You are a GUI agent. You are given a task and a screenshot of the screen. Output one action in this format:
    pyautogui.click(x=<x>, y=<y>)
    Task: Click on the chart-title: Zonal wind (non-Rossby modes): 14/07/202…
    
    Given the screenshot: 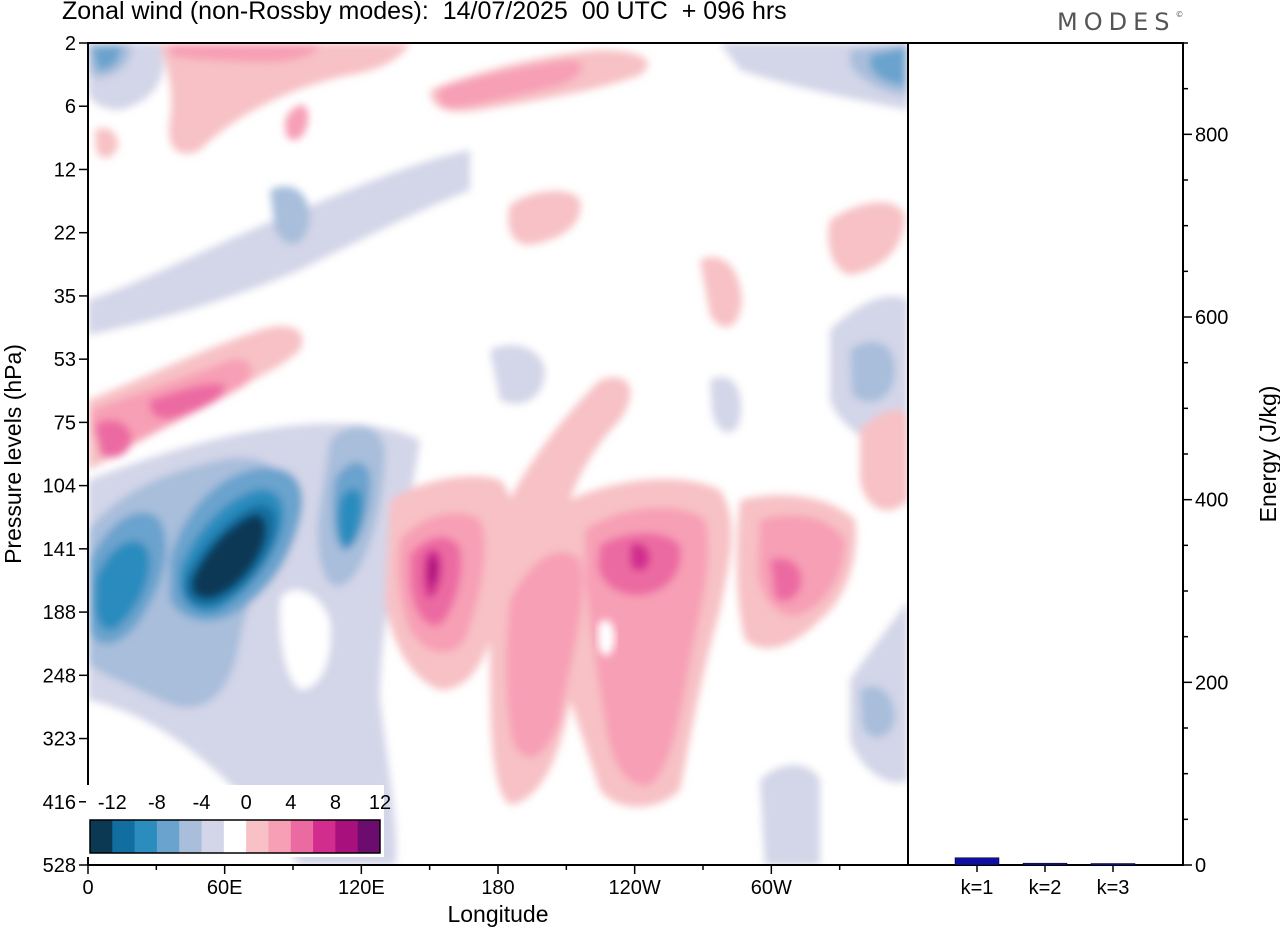 What is the action you would take?
    pyautogui.click(x=424, y=12)
    